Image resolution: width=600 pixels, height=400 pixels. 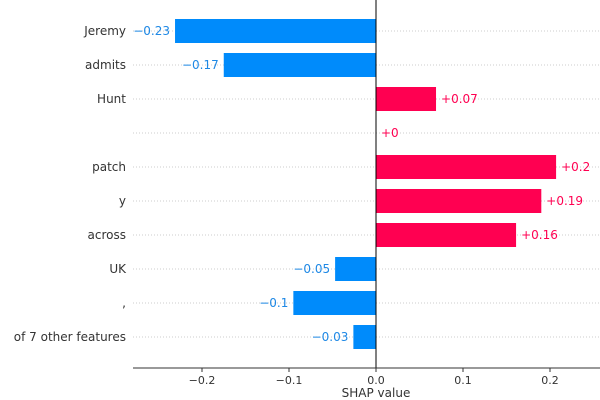 I want to click on value-label: −0.17, so click(x=200, y=65).